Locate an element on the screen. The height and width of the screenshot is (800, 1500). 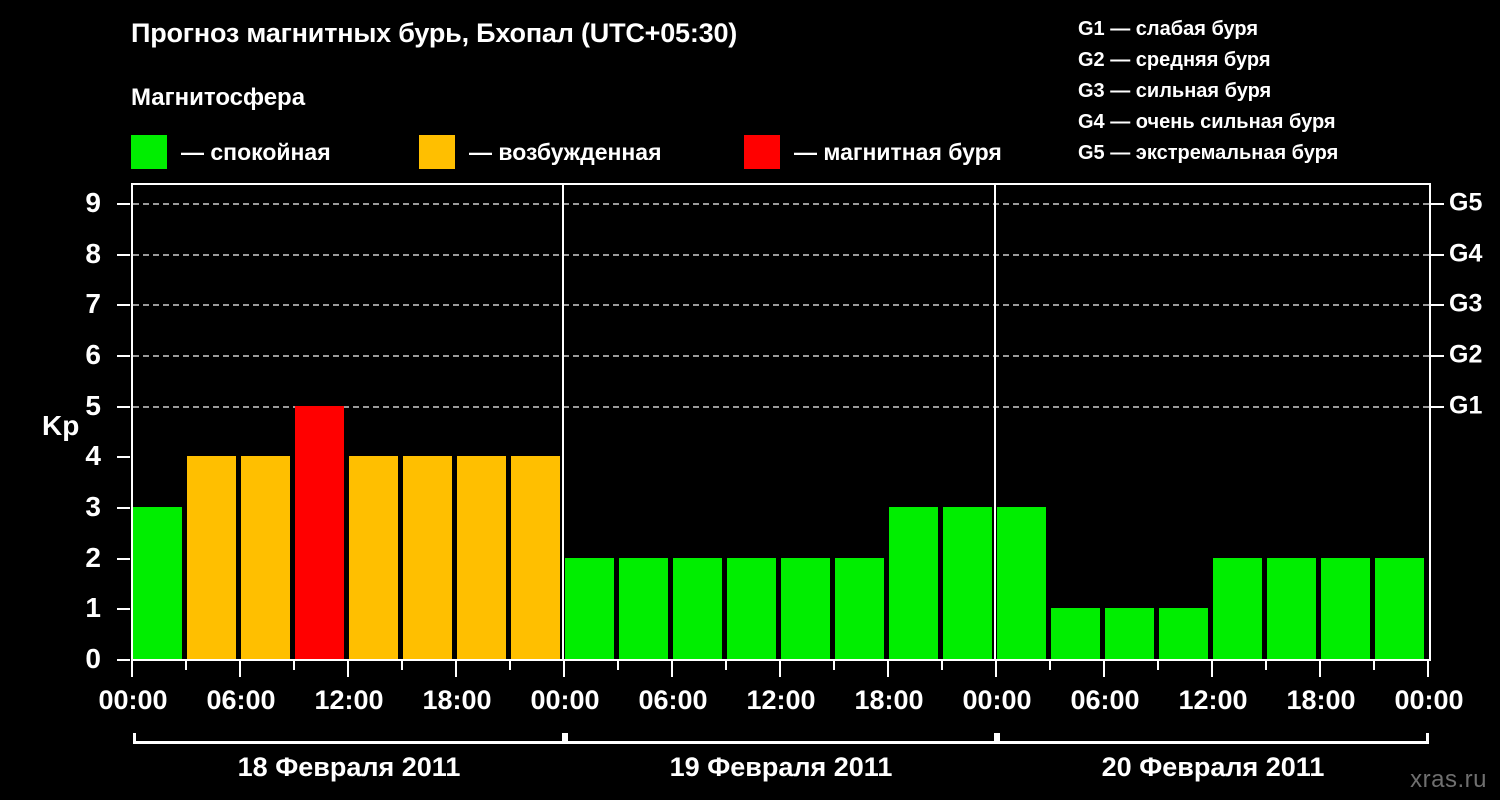
g-tick-label: G1 is located at coordinates (1466, 405).